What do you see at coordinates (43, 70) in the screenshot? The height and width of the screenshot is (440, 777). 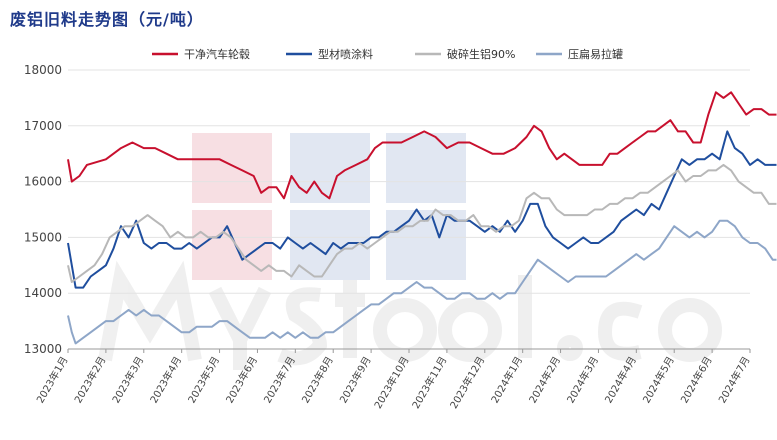 I see `y-tick-label: 18000` at bounding box center [43, 70].